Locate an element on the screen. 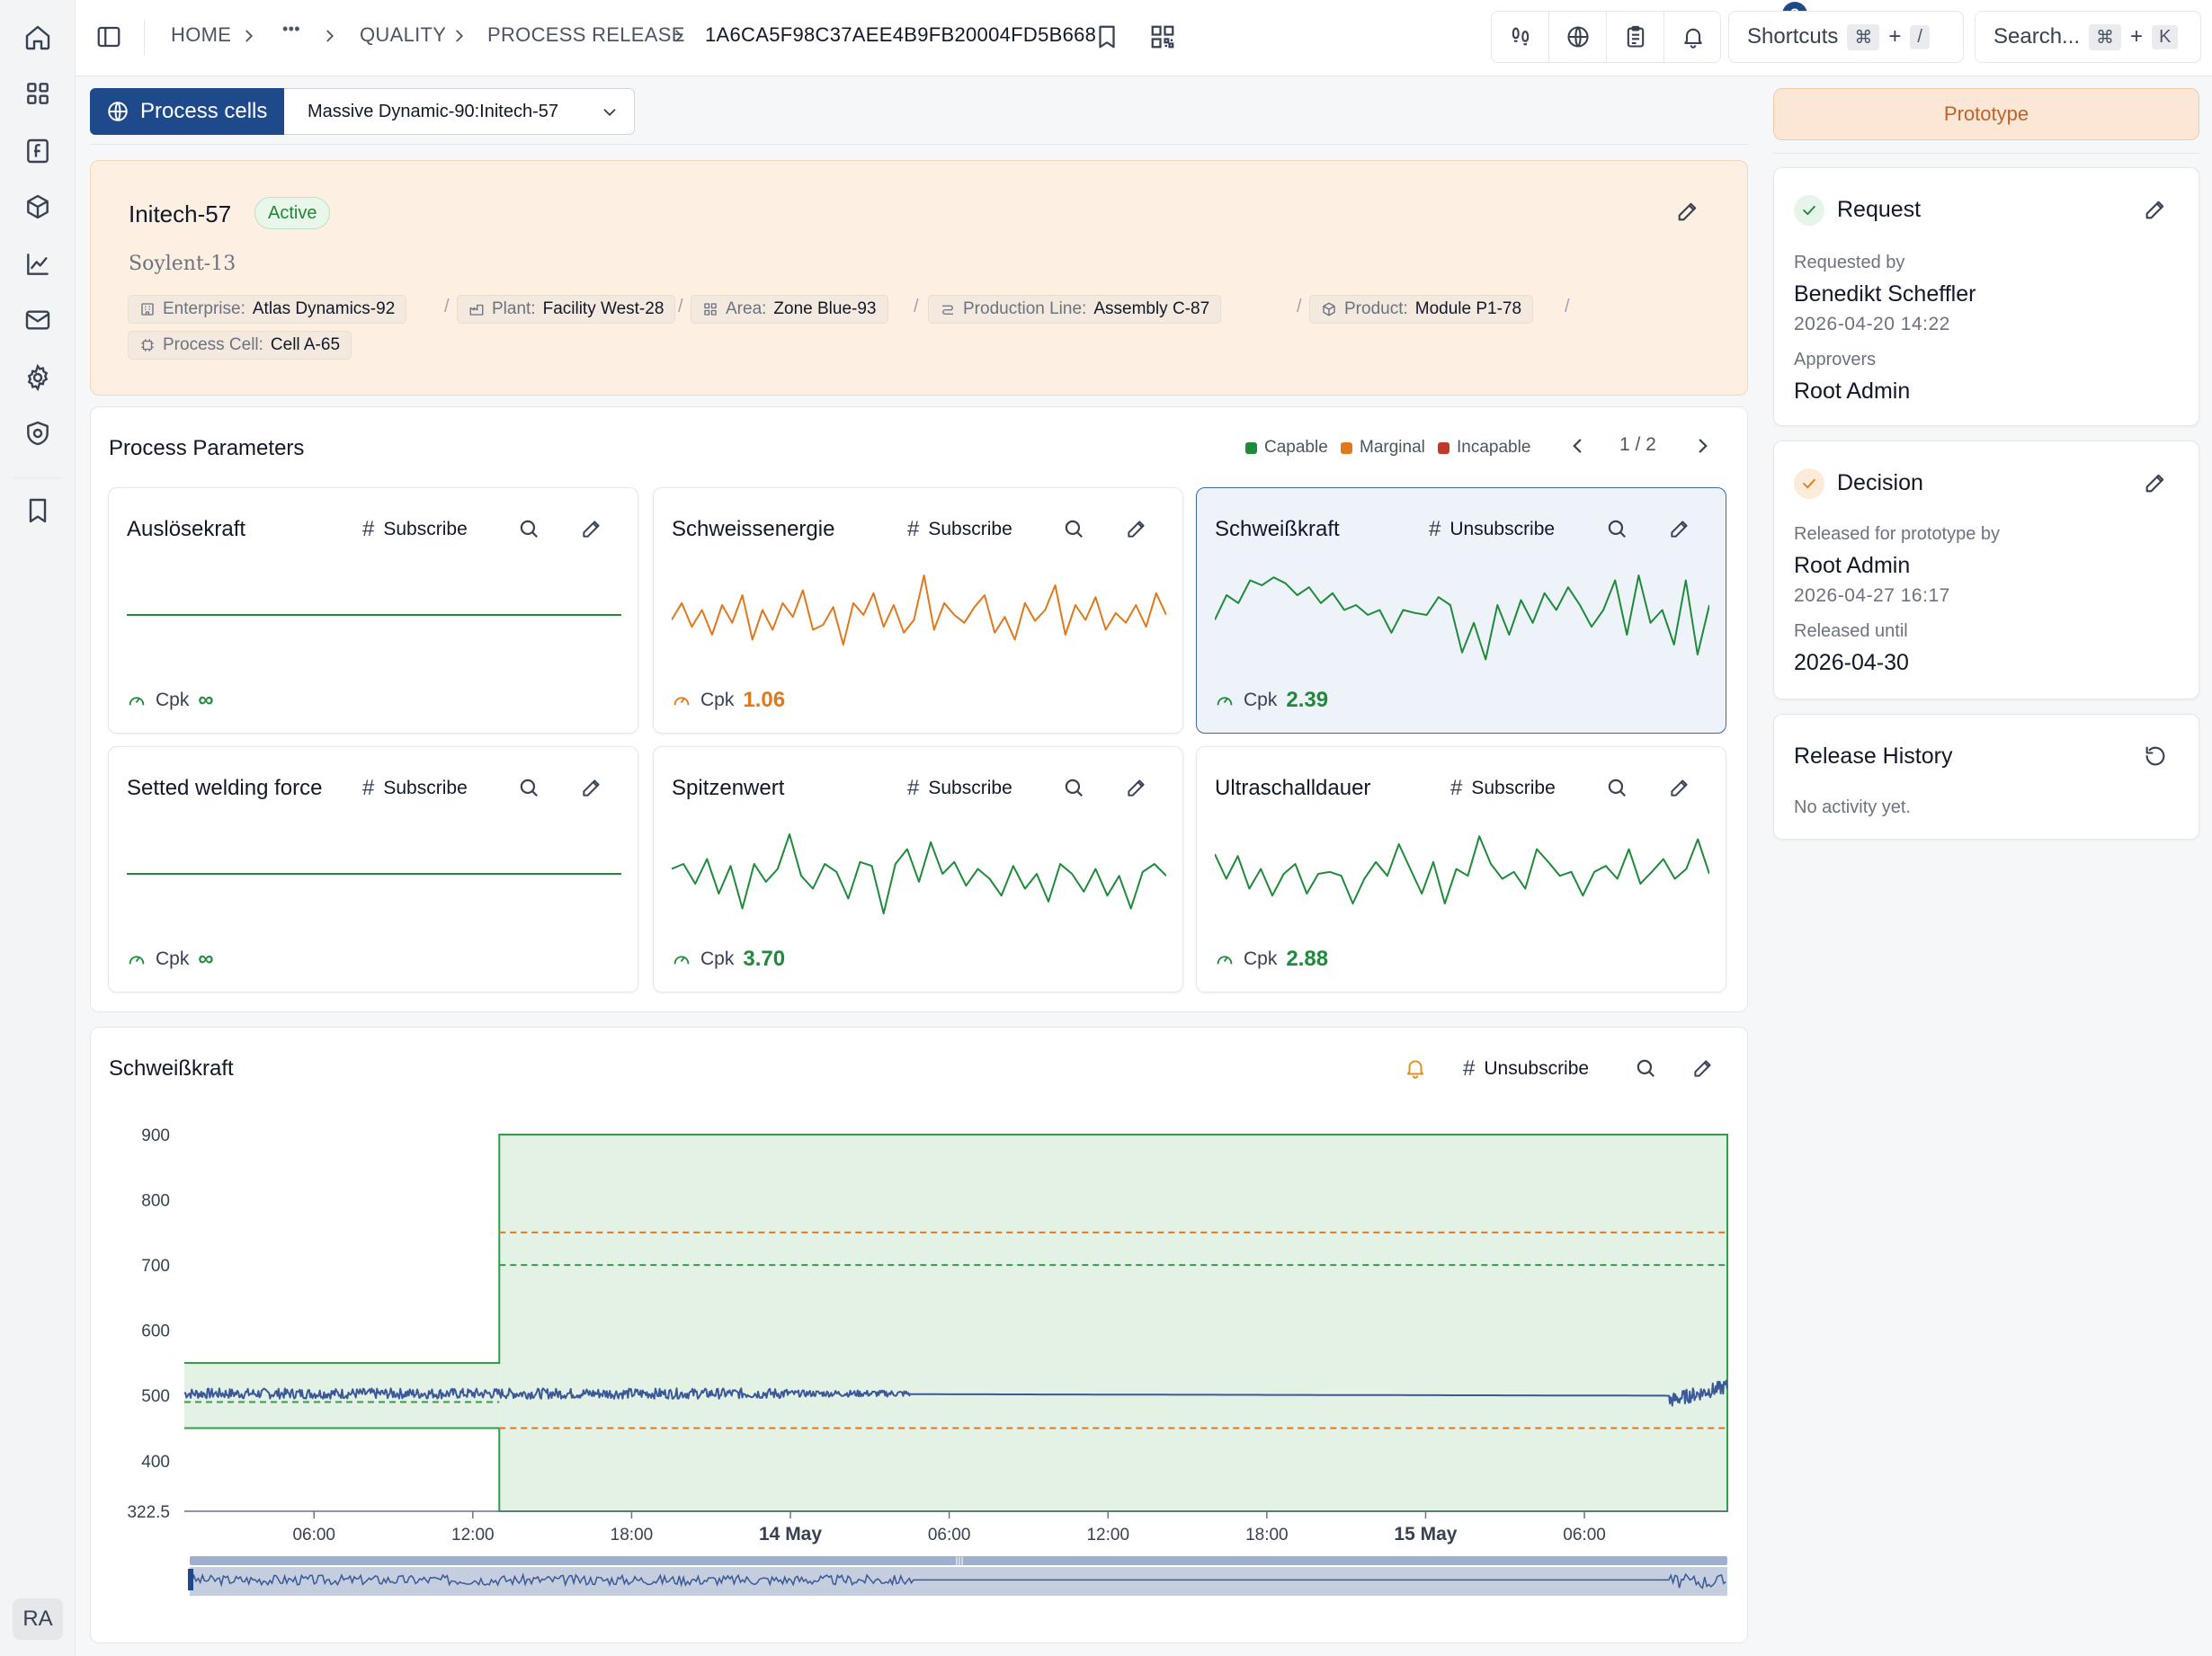 The height and width of the screenshot is (1656, 2212). hierarchy-chip: Area: Zone Blue-93 is located at coordinates (789, 309).